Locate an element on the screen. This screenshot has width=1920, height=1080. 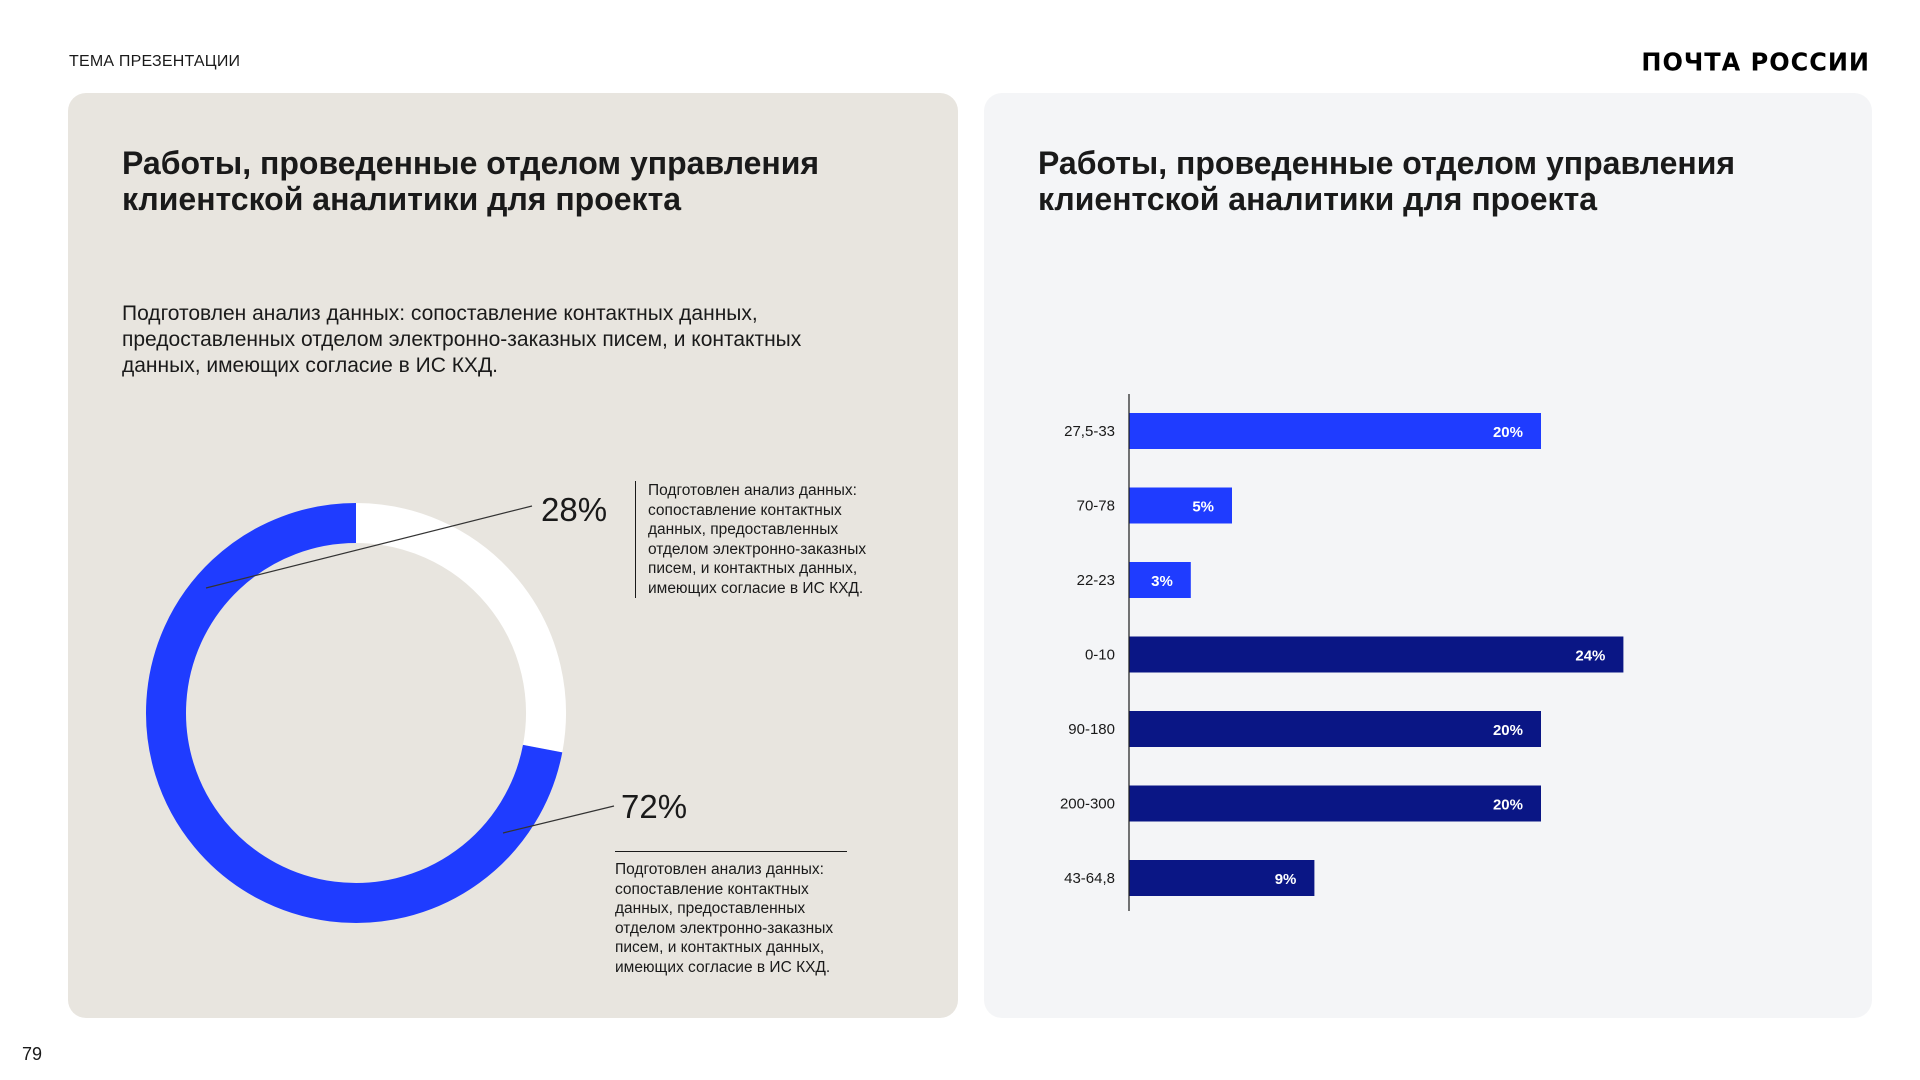
bar-category-label: 200-300 is located at coordinates (1087, 804).